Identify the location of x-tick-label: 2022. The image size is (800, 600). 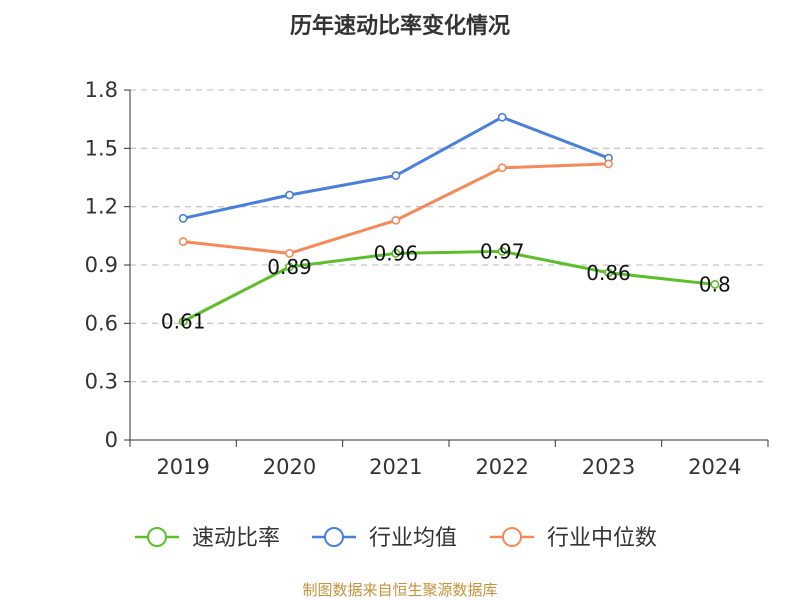
(501, 467).